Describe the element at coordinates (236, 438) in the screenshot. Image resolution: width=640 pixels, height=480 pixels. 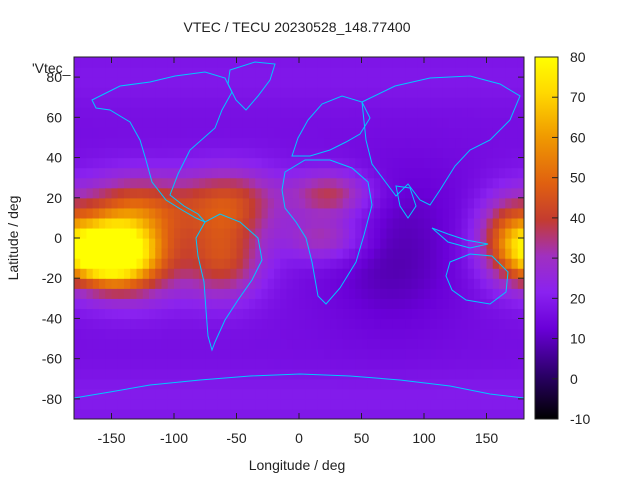
I see `x-tick-label: -50` at that location.